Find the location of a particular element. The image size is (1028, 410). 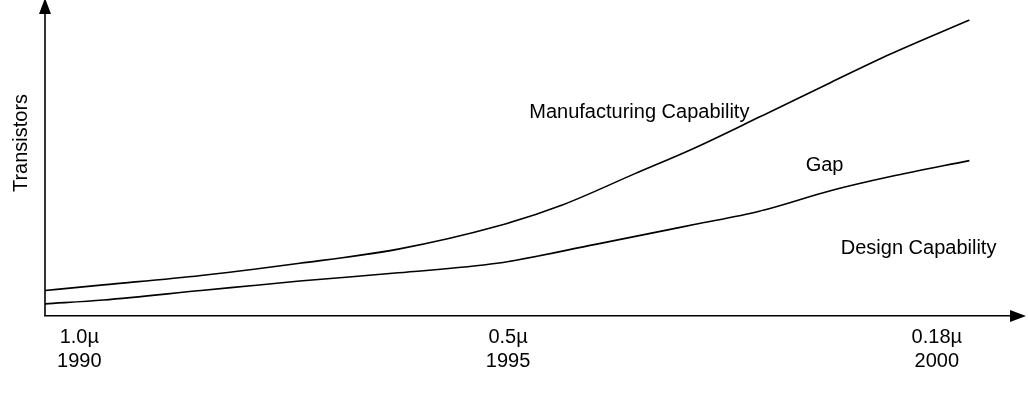

series-label: Manufacturing Capability is located at coordinates (639, 110).